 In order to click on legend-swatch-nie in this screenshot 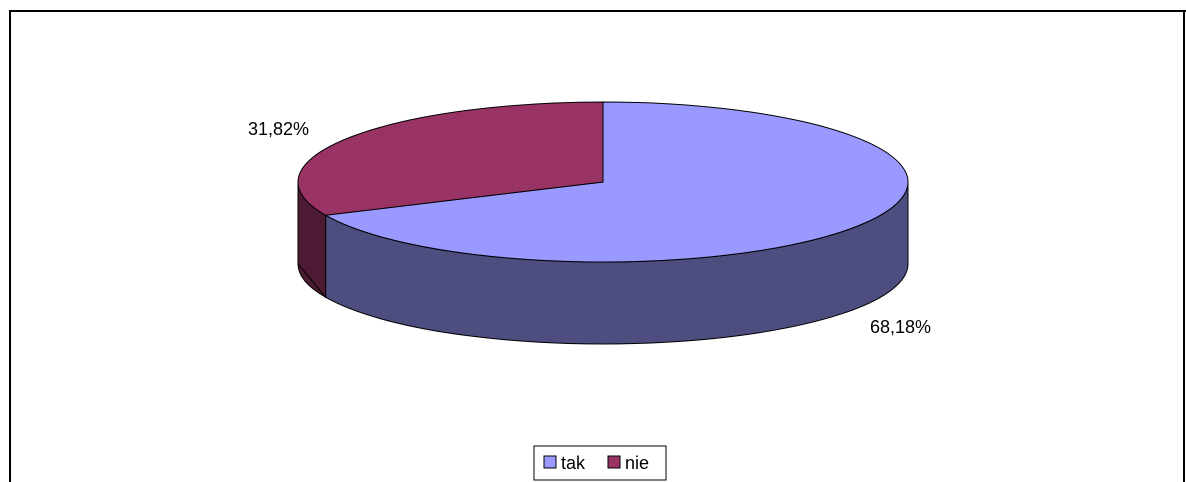, I will do `click(614, 462)`.